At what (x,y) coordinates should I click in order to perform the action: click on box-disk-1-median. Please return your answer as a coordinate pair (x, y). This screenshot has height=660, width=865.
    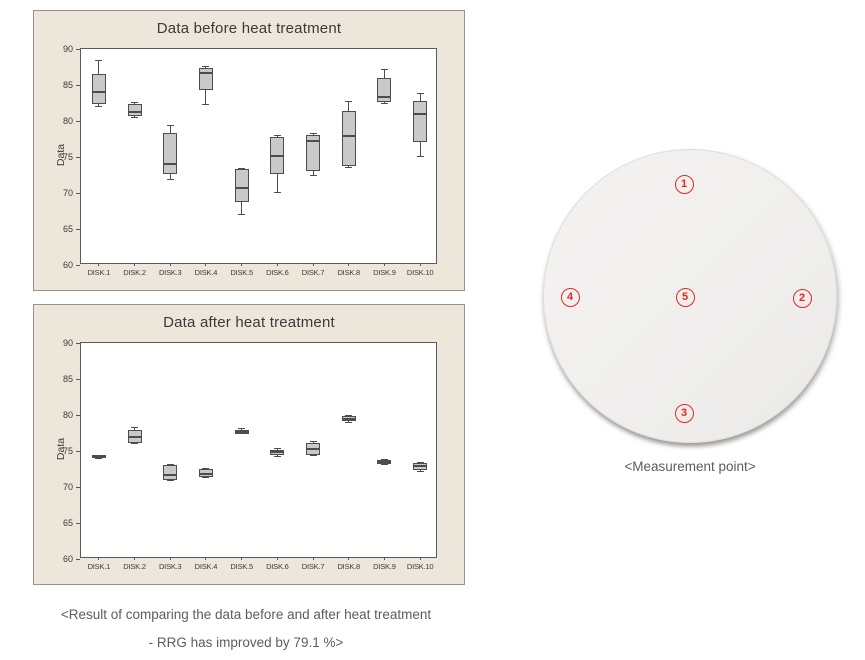
    Looking at the image, I should click on (98, 92).